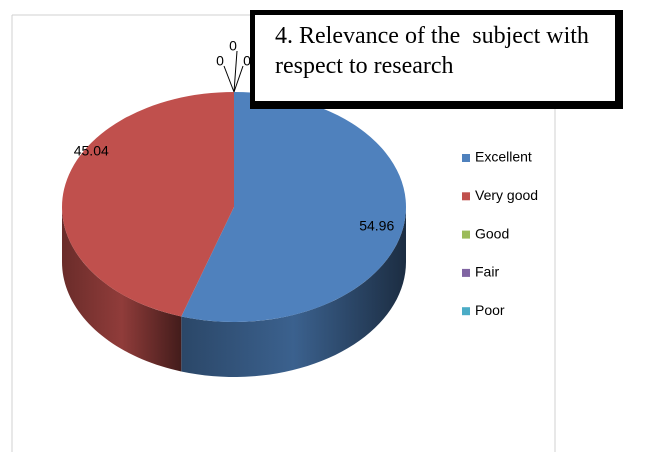 The width and height of the screenshot is (672, 452). What do you see at coordinates (376, 226) in the screenshot?
I see `data-label: 54.96` at bounding box center [376, 226].